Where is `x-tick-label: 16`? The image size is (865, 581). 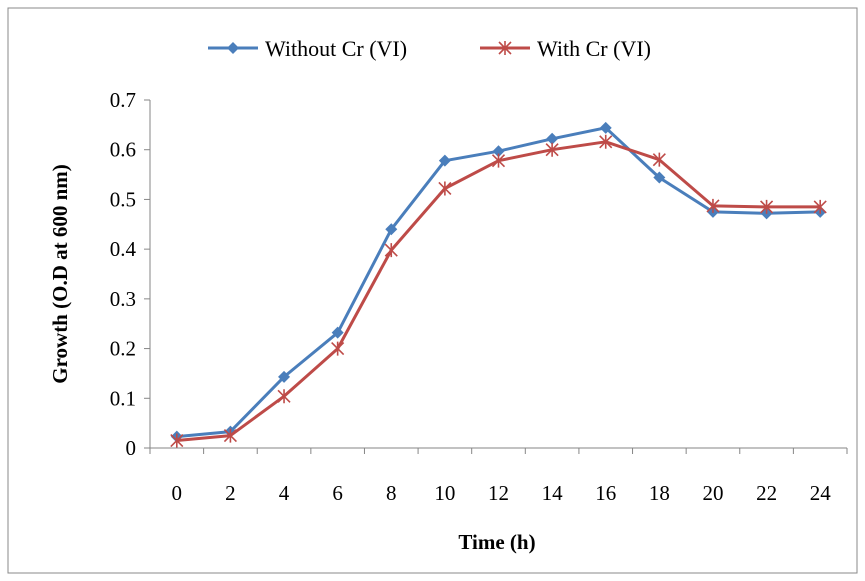 x-tick-label: 16 is located at coordinates (605, 493).